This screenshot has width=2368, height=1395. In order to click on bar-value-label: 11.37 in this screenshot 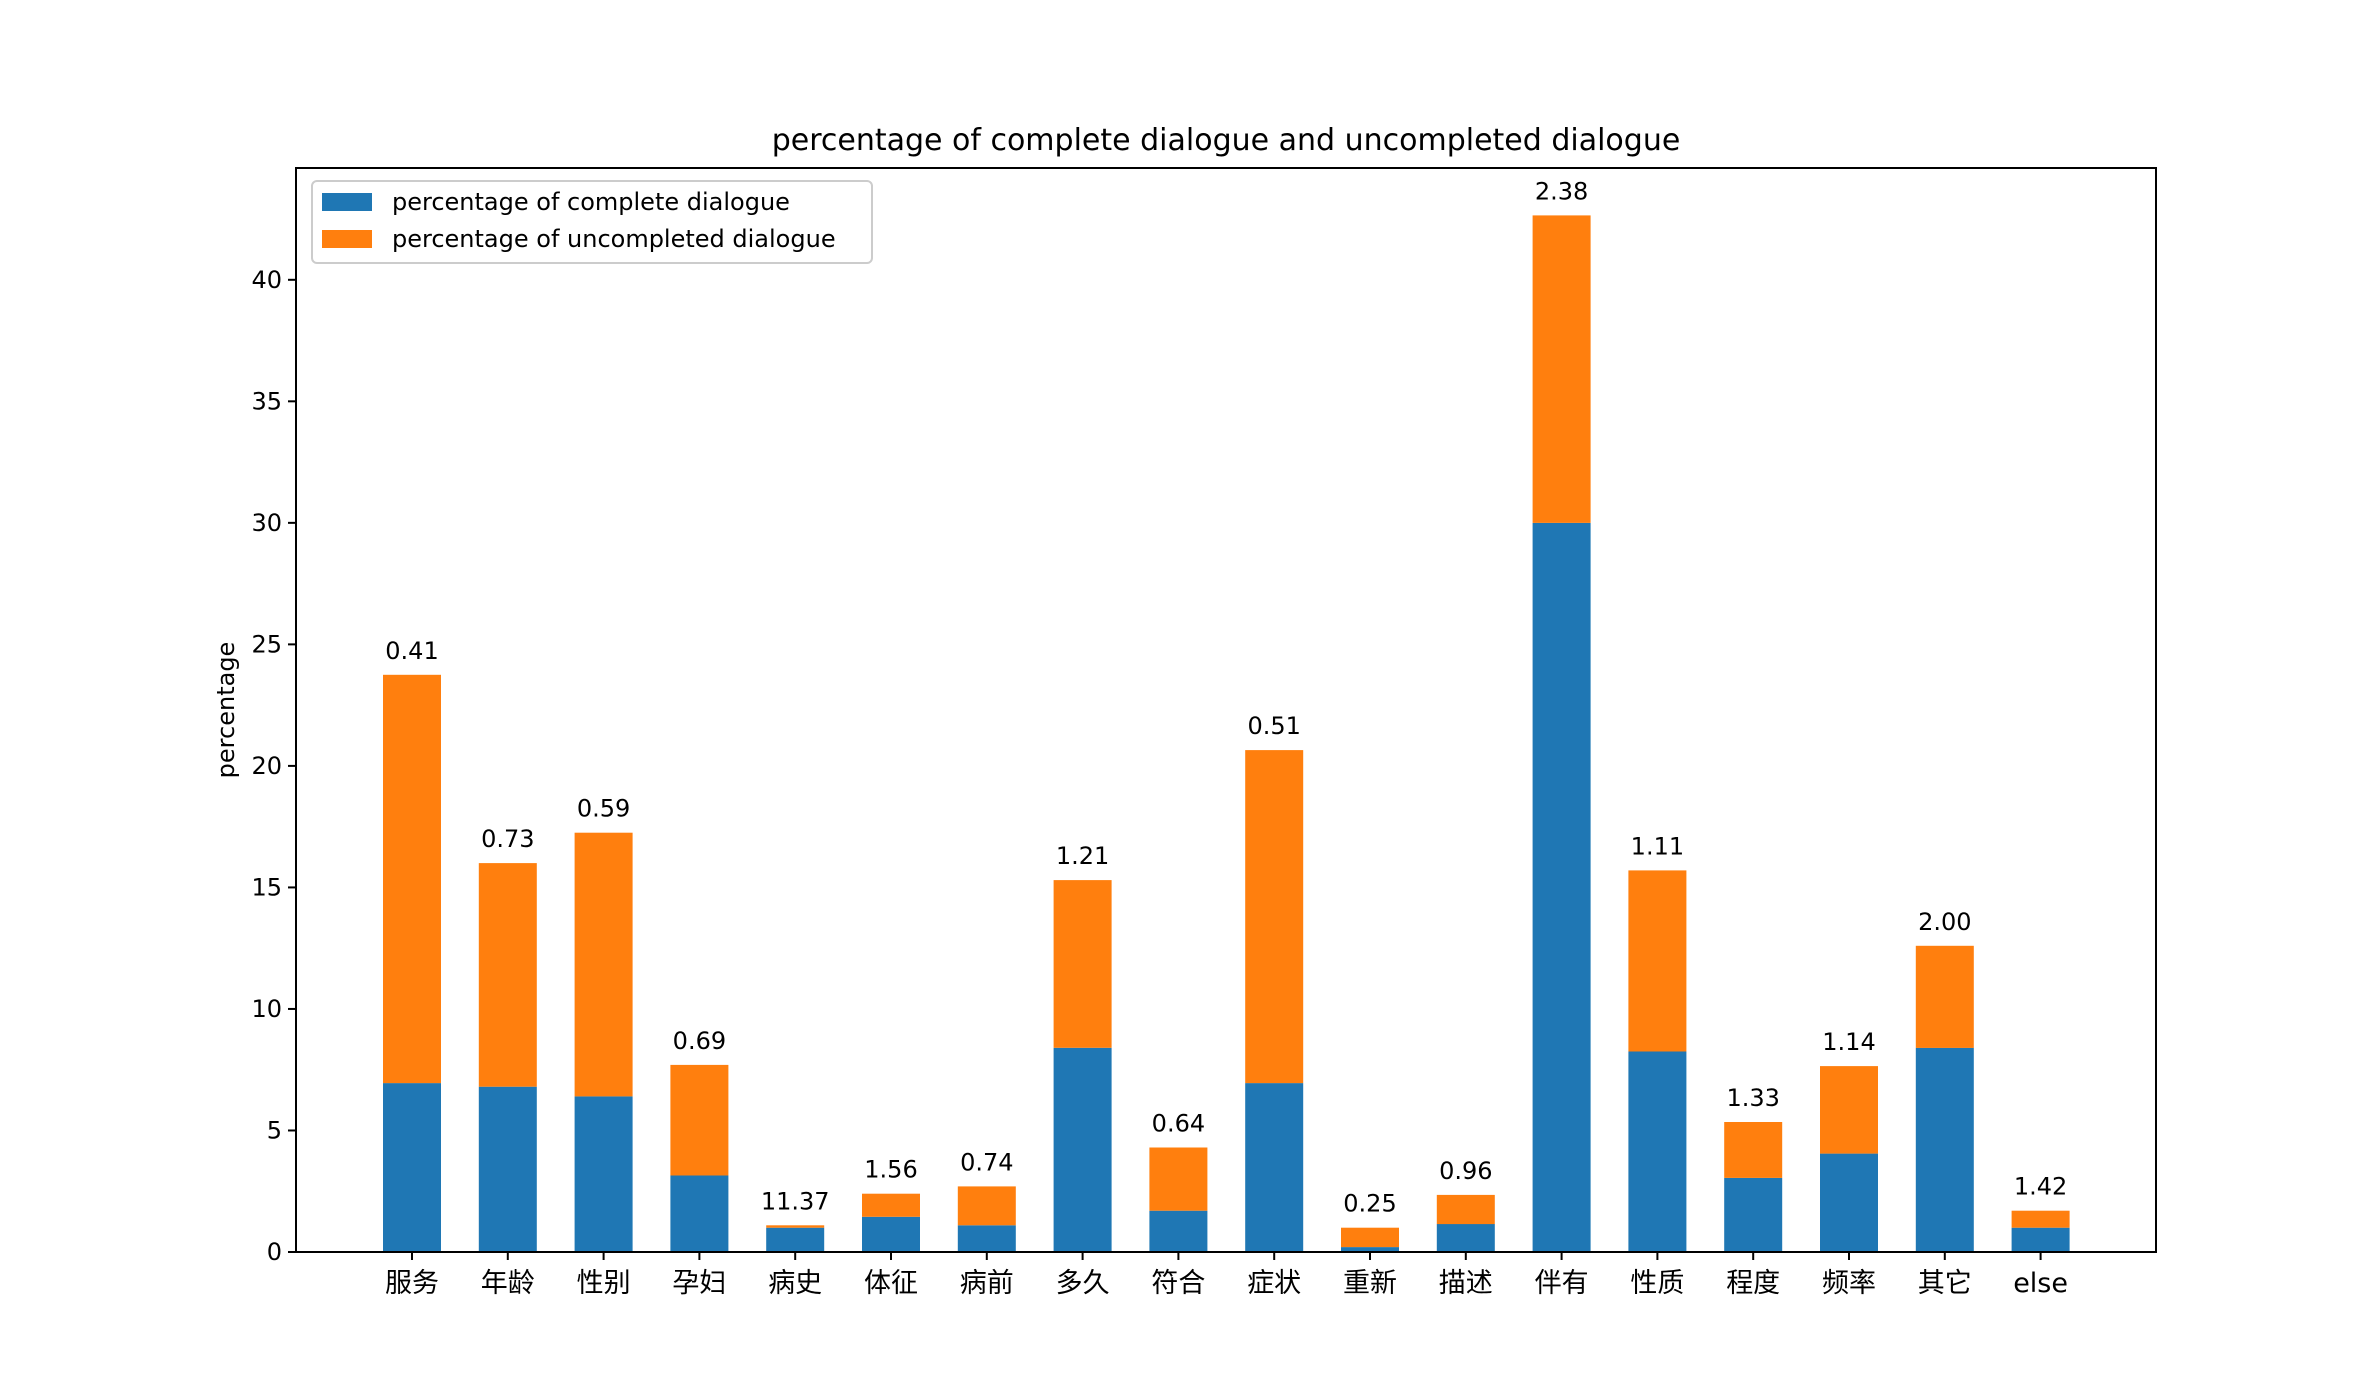, I will do `click(795, 1201)`.